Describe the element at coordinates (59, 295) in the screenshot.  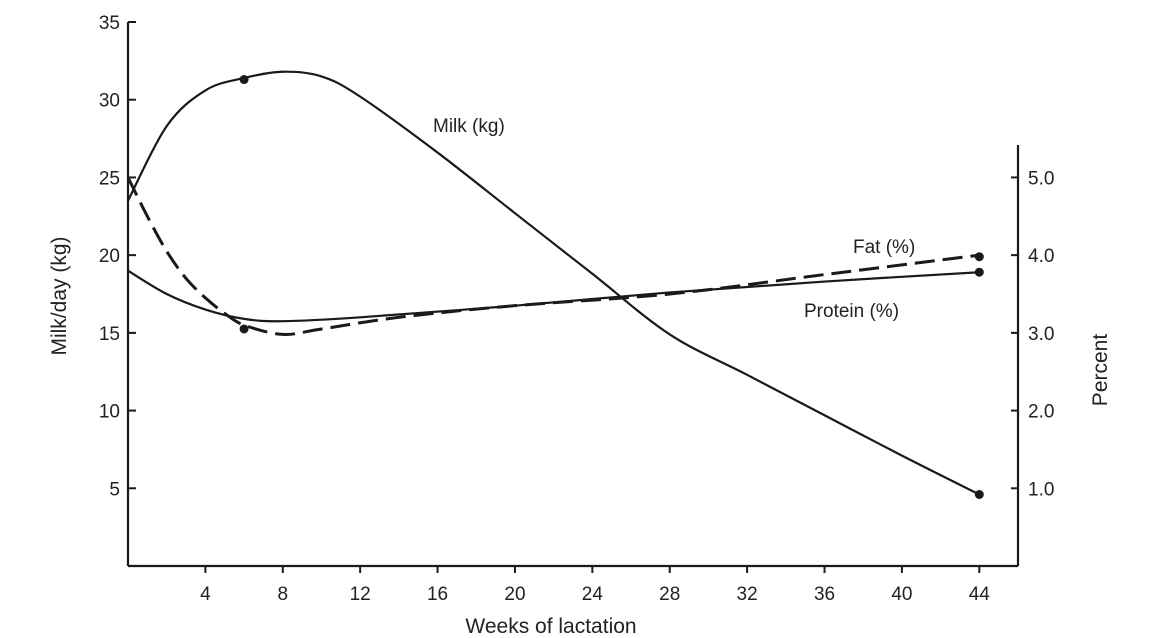
I see `left-y-axis-title: Milk/day (kg)` at that location.